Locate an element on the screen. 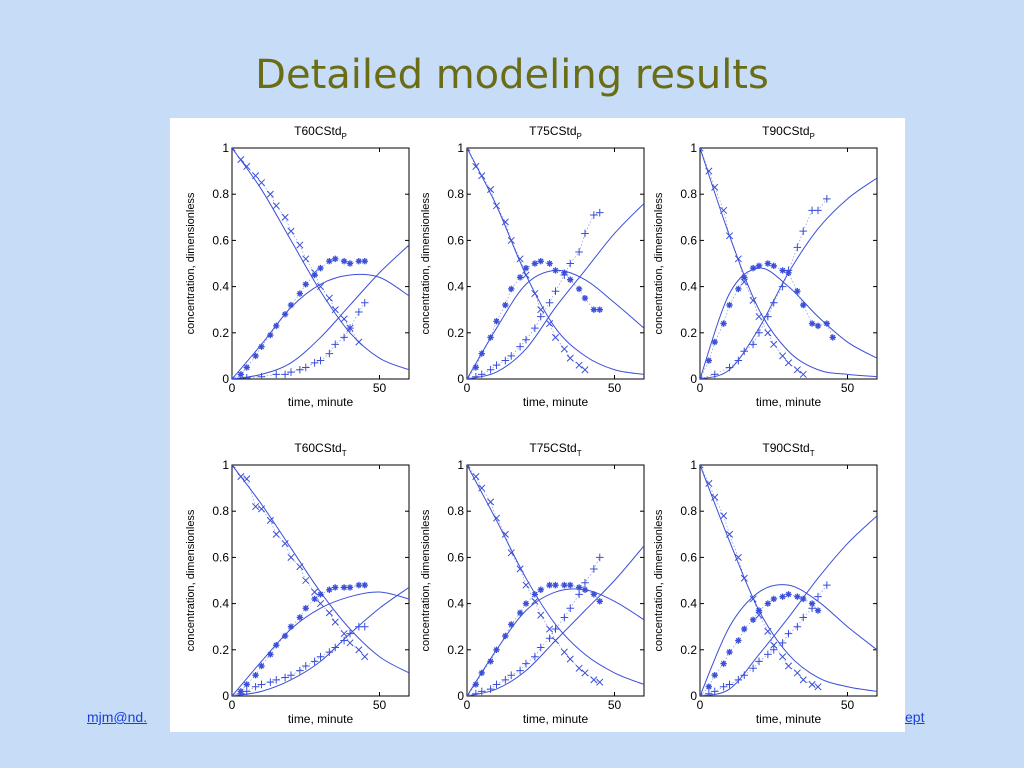 This screenshot has width=1024, height=768. plot-area is located at coordinates (320, 580).